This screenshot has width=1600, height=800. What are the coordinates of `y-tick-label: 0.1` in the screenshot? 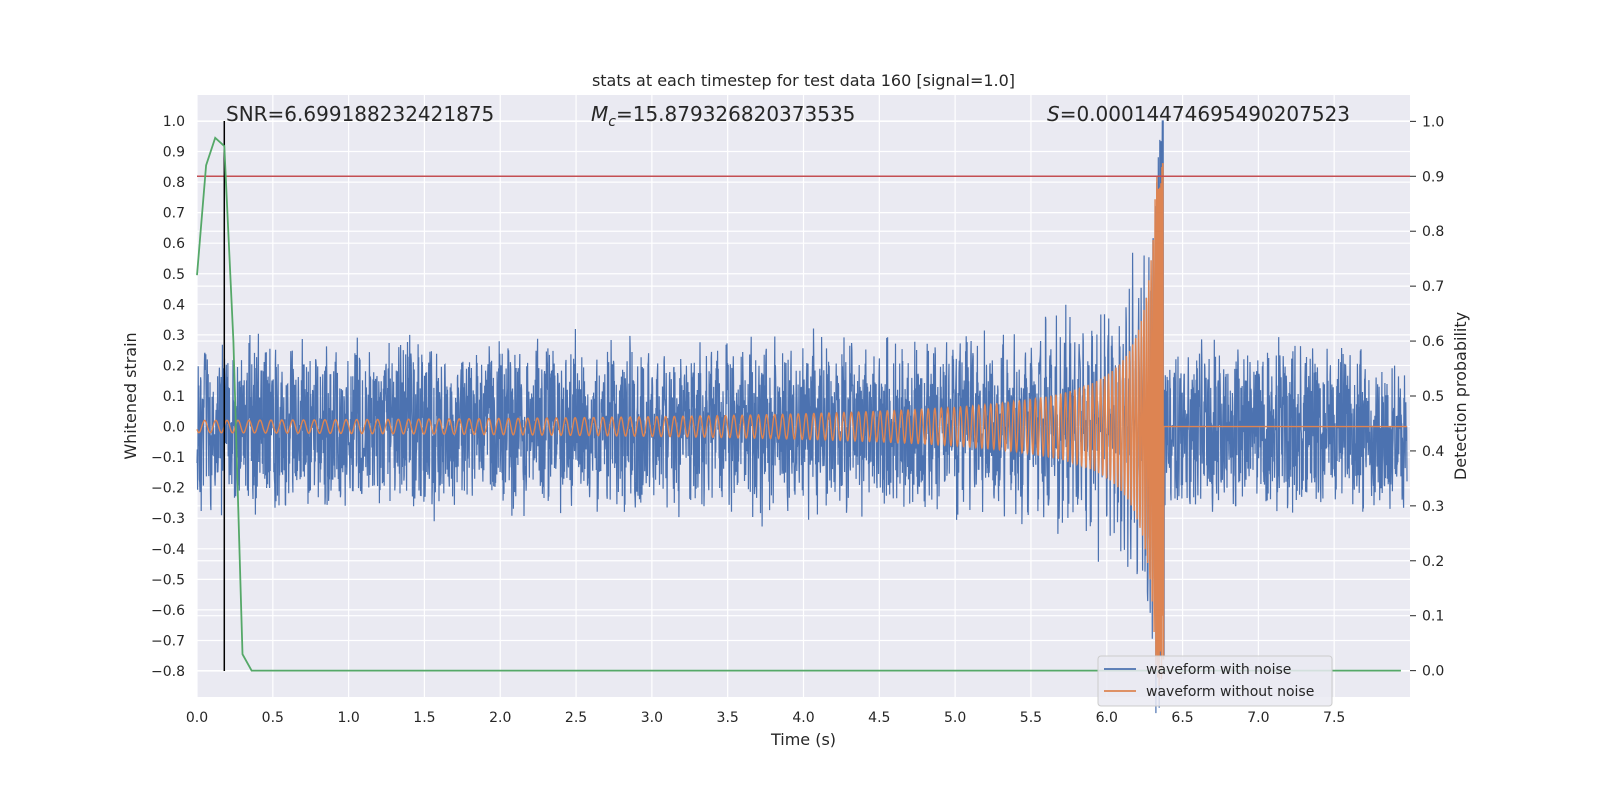 It's located at (174, 397).